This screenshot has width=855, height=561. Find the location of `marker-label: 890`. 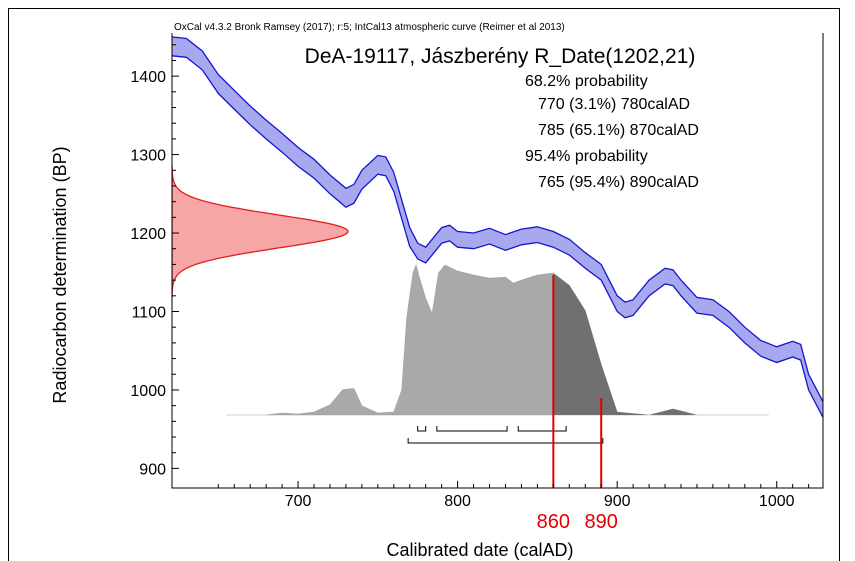

marker-label: 890 is located at coordinates (601, 522).